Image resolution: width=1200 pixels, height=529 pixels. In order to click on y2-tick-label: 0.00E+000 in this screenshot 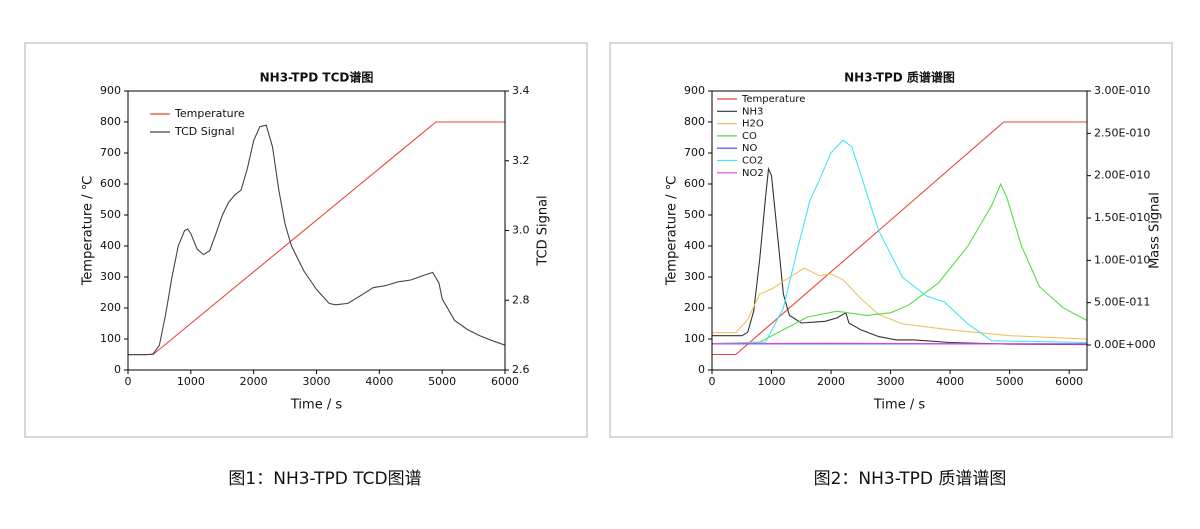, I will do `click(1125, 344)`.